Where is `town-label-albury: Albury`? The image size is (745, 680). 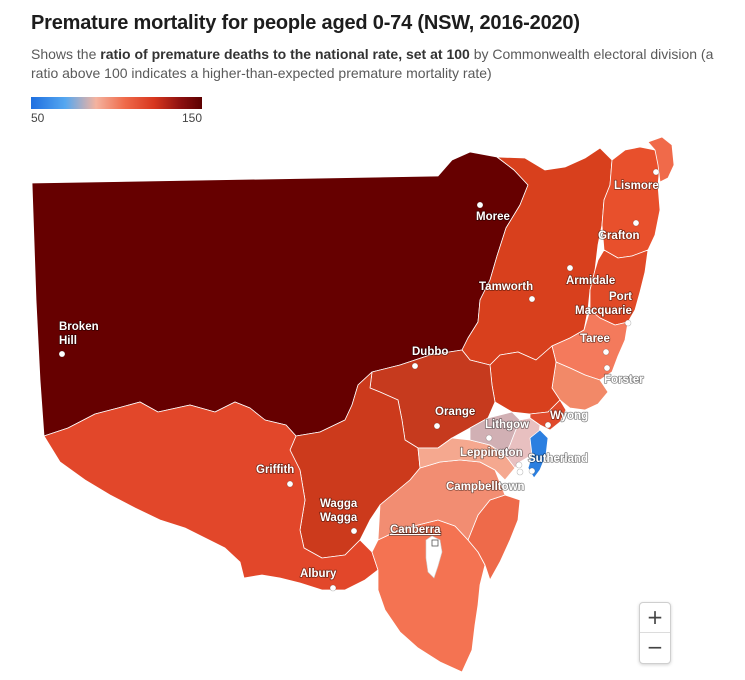 town-label-albury: Albury is located at coordinates (318, 574).